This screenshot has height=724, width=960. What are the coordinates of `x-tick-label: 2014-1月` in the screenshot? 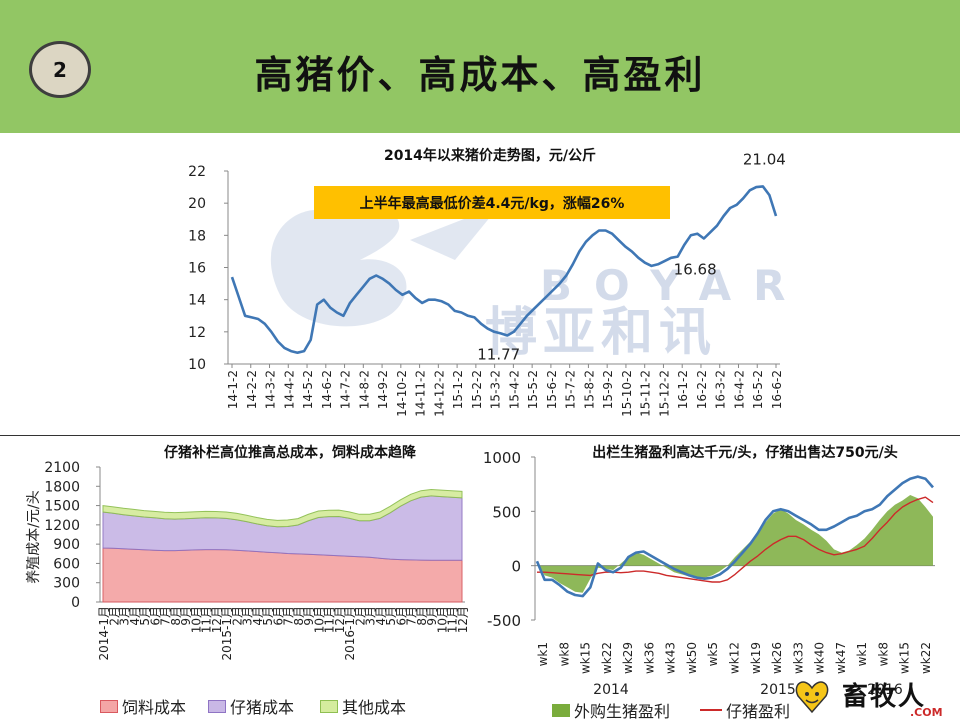 It's located at (104, 633).